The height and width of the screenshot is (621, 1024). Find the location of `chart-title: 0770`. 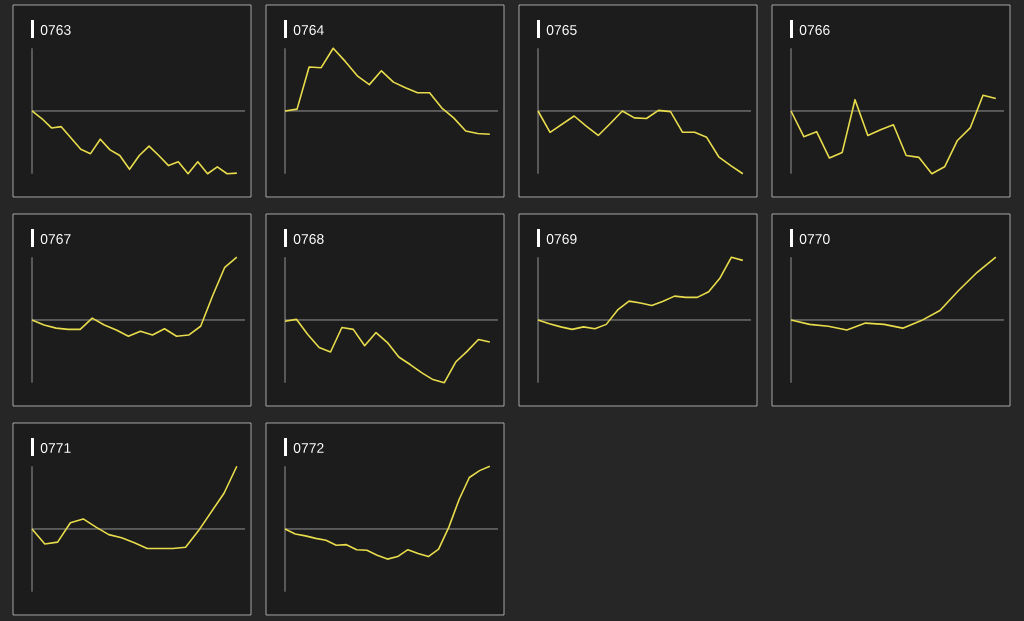

chart-title: 0770 is located at coordinates (814, 239).